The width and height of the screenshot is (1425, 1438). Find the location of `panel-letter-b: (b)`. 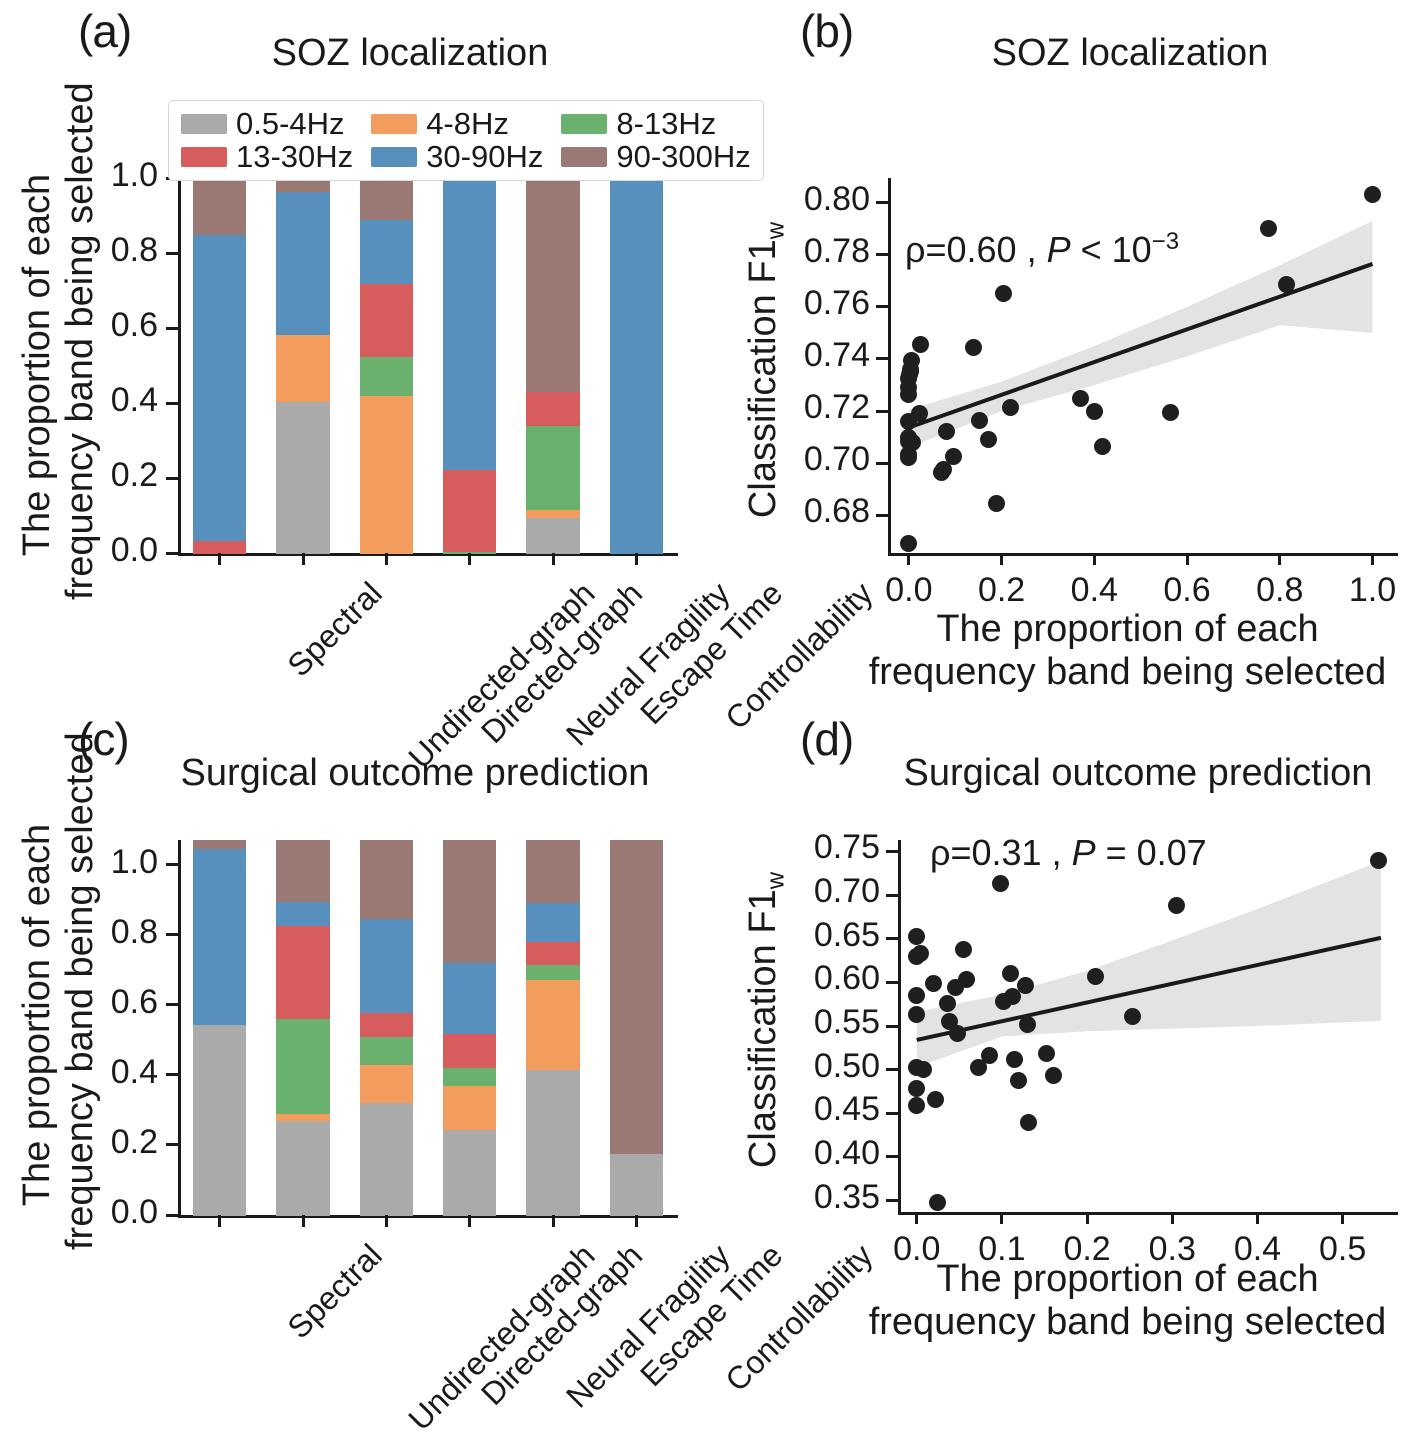

panel-letter-b: (b) is located at coordinates (826, 31).